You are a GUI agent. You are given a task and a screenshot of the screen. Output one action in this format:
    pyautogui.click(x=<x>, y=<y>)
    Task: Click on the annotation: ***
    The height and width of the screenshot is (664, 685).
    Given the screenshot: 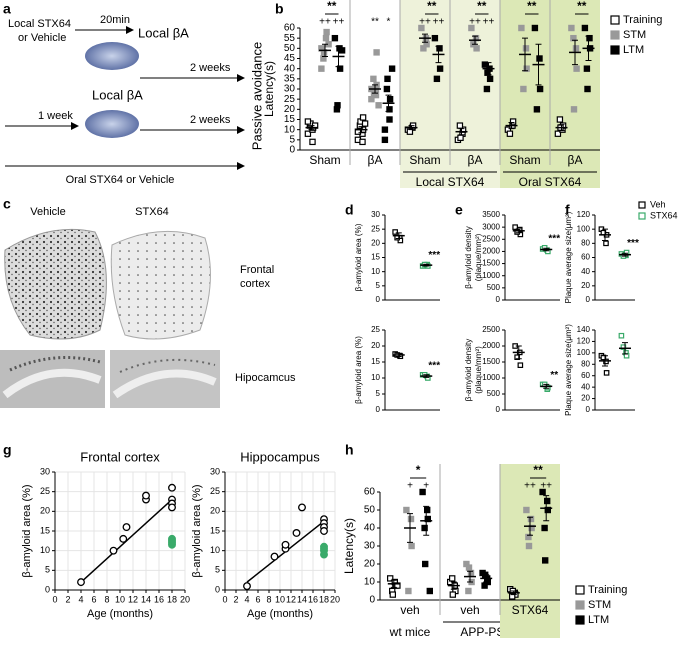 What is the action you would take?
    pyautogui.click(x=434, y=365)
    